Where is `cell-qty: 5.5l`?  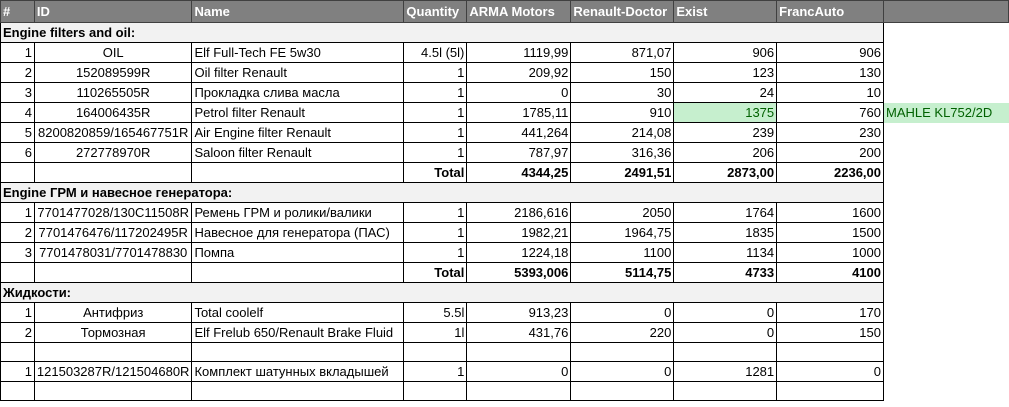
cell-qty: 5.5l is located at coordinates (435, 312).